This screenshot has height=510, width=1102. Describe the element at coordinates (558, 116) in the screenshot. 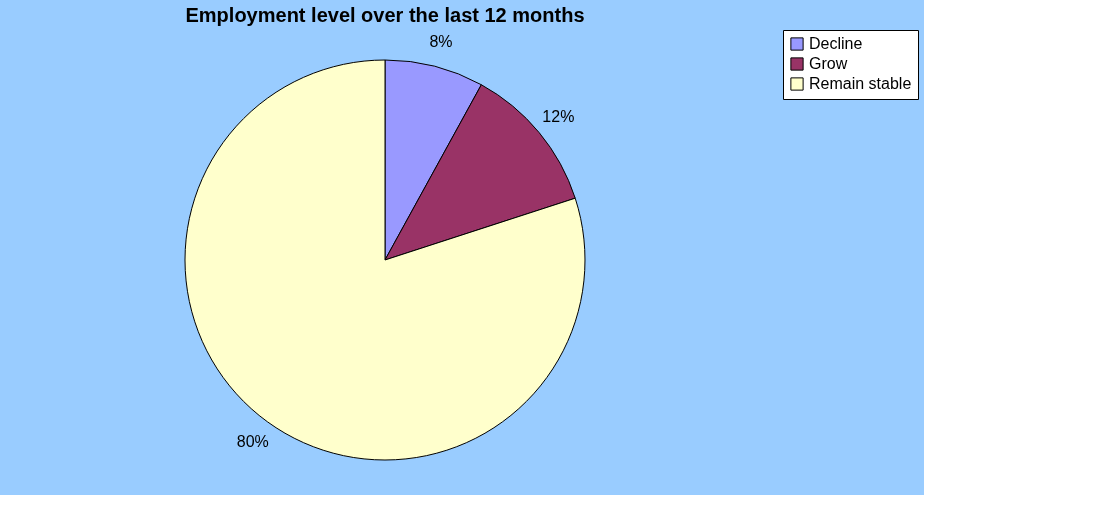

I see `data-label: 12%` at that location.